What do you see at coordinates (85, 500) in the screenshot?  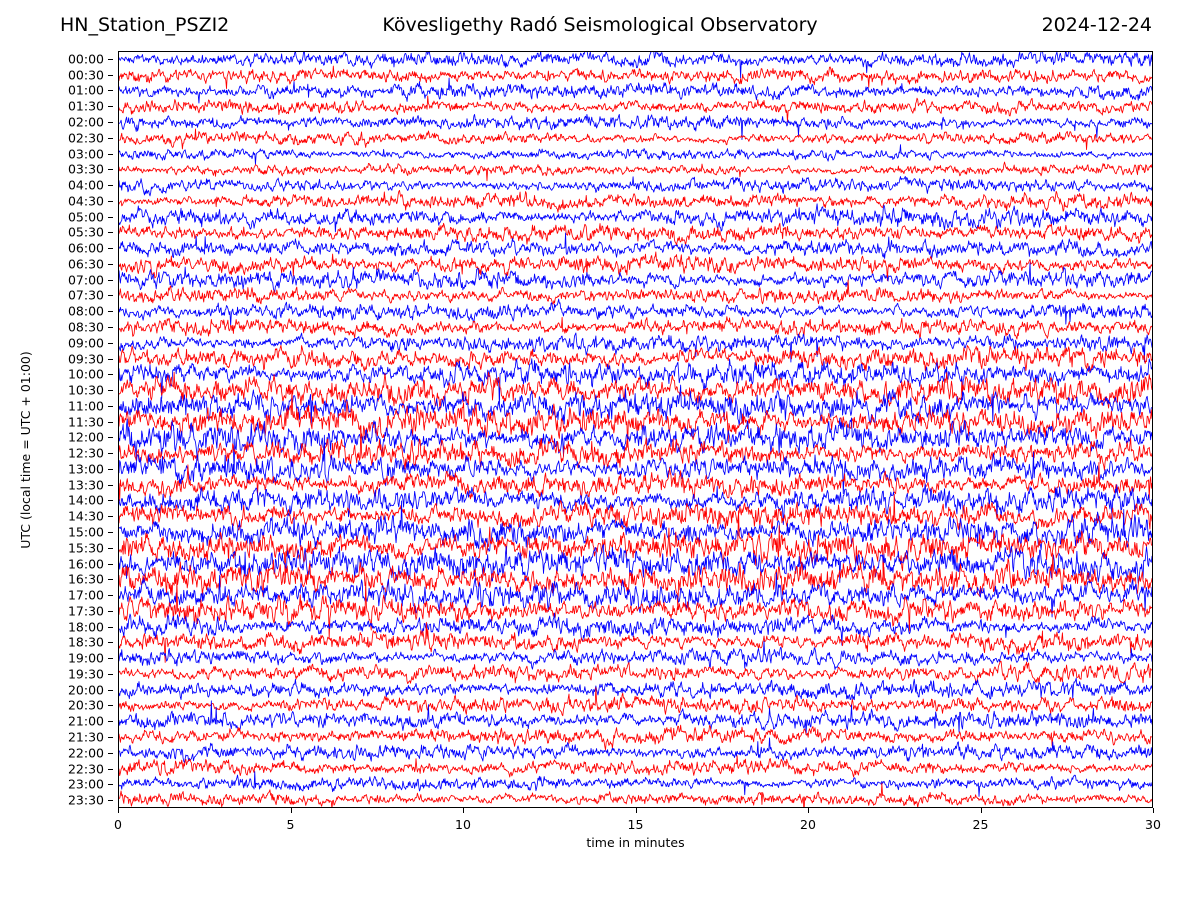 I see `y-tick-label: 14:00` at bounding box center [85, 500].